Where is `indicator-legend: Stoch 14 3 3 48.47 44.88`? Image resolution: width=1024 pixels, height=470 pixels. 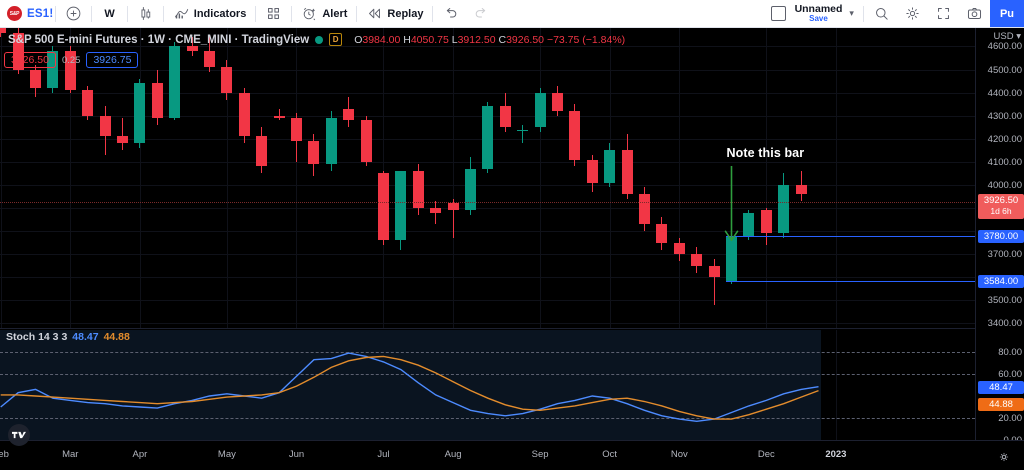 indicator-legend: Stoch 14 3 3 48.47 44.88 is located at coordinates (68, 337).